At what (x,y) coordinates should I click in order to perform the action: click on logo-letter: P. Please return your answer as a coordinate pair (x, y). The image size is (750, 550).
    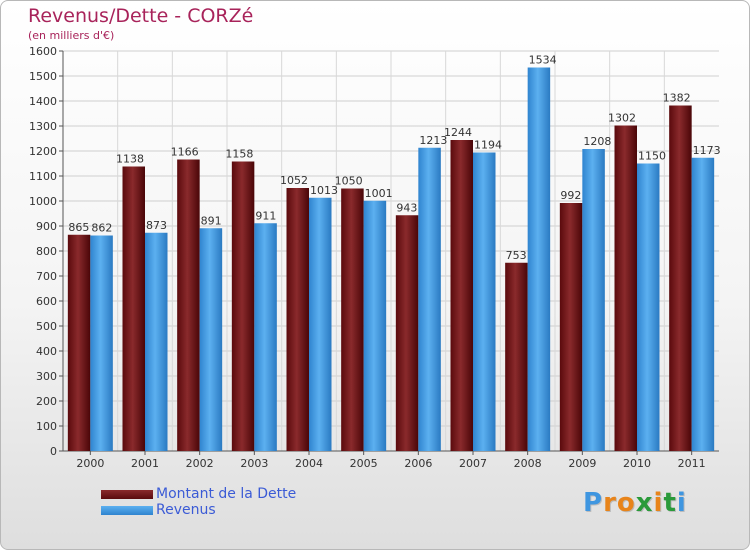
    Looking at the image, I should click on (593, 503).